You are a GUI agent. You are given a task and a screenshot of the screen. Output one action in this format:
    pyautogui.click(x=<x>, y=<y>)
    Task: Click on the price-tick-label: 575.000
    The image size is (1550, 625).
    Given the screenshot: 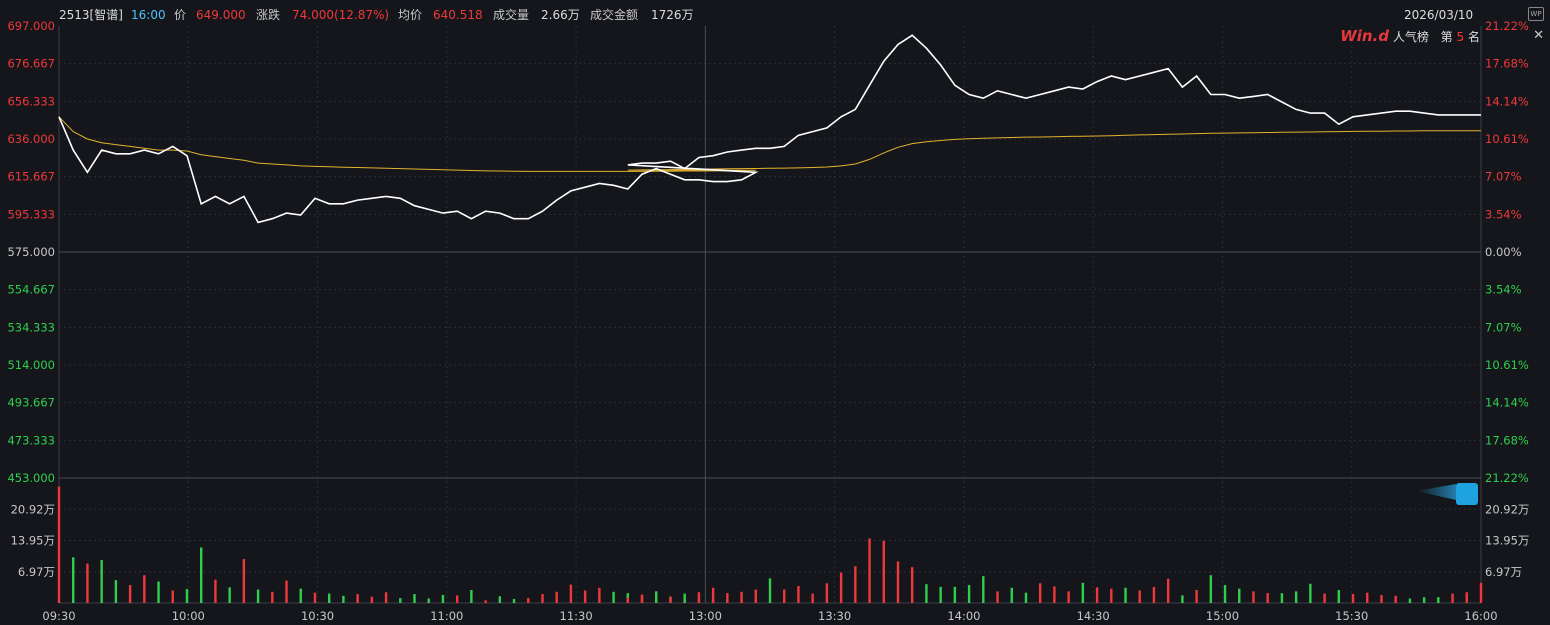 What is the action you would take?
    pyautogui.click(x=31, y=252)
    